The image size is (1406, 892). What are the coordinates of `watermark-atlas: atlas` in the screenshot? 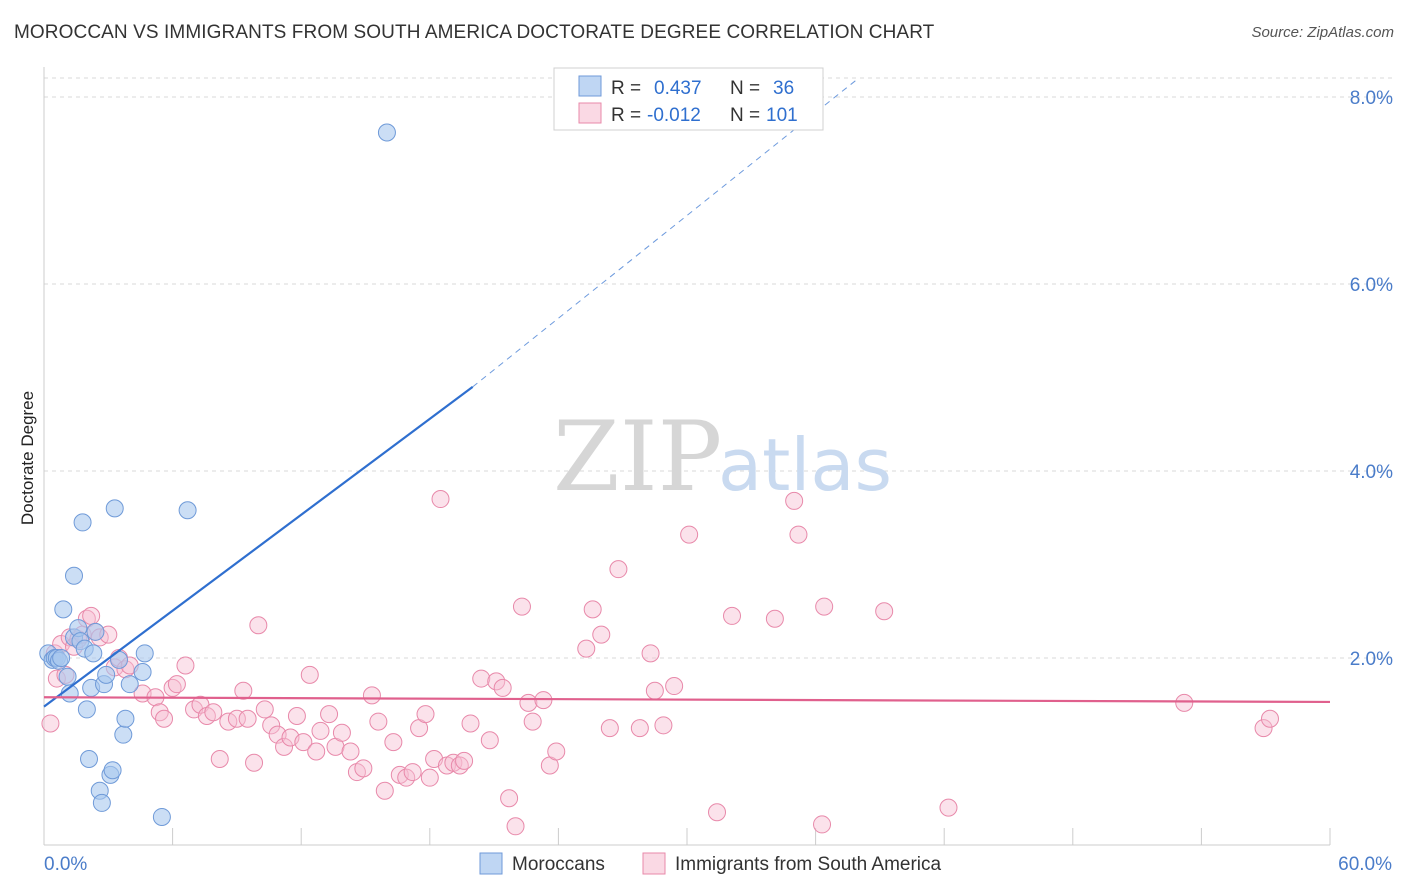 It's located at (805, 465).